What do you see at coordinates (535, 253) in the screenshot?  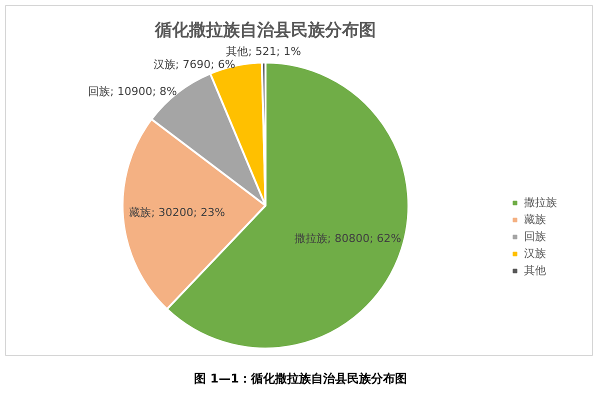 I see `legend-label: 汉族` at bounding box center [535, 253].